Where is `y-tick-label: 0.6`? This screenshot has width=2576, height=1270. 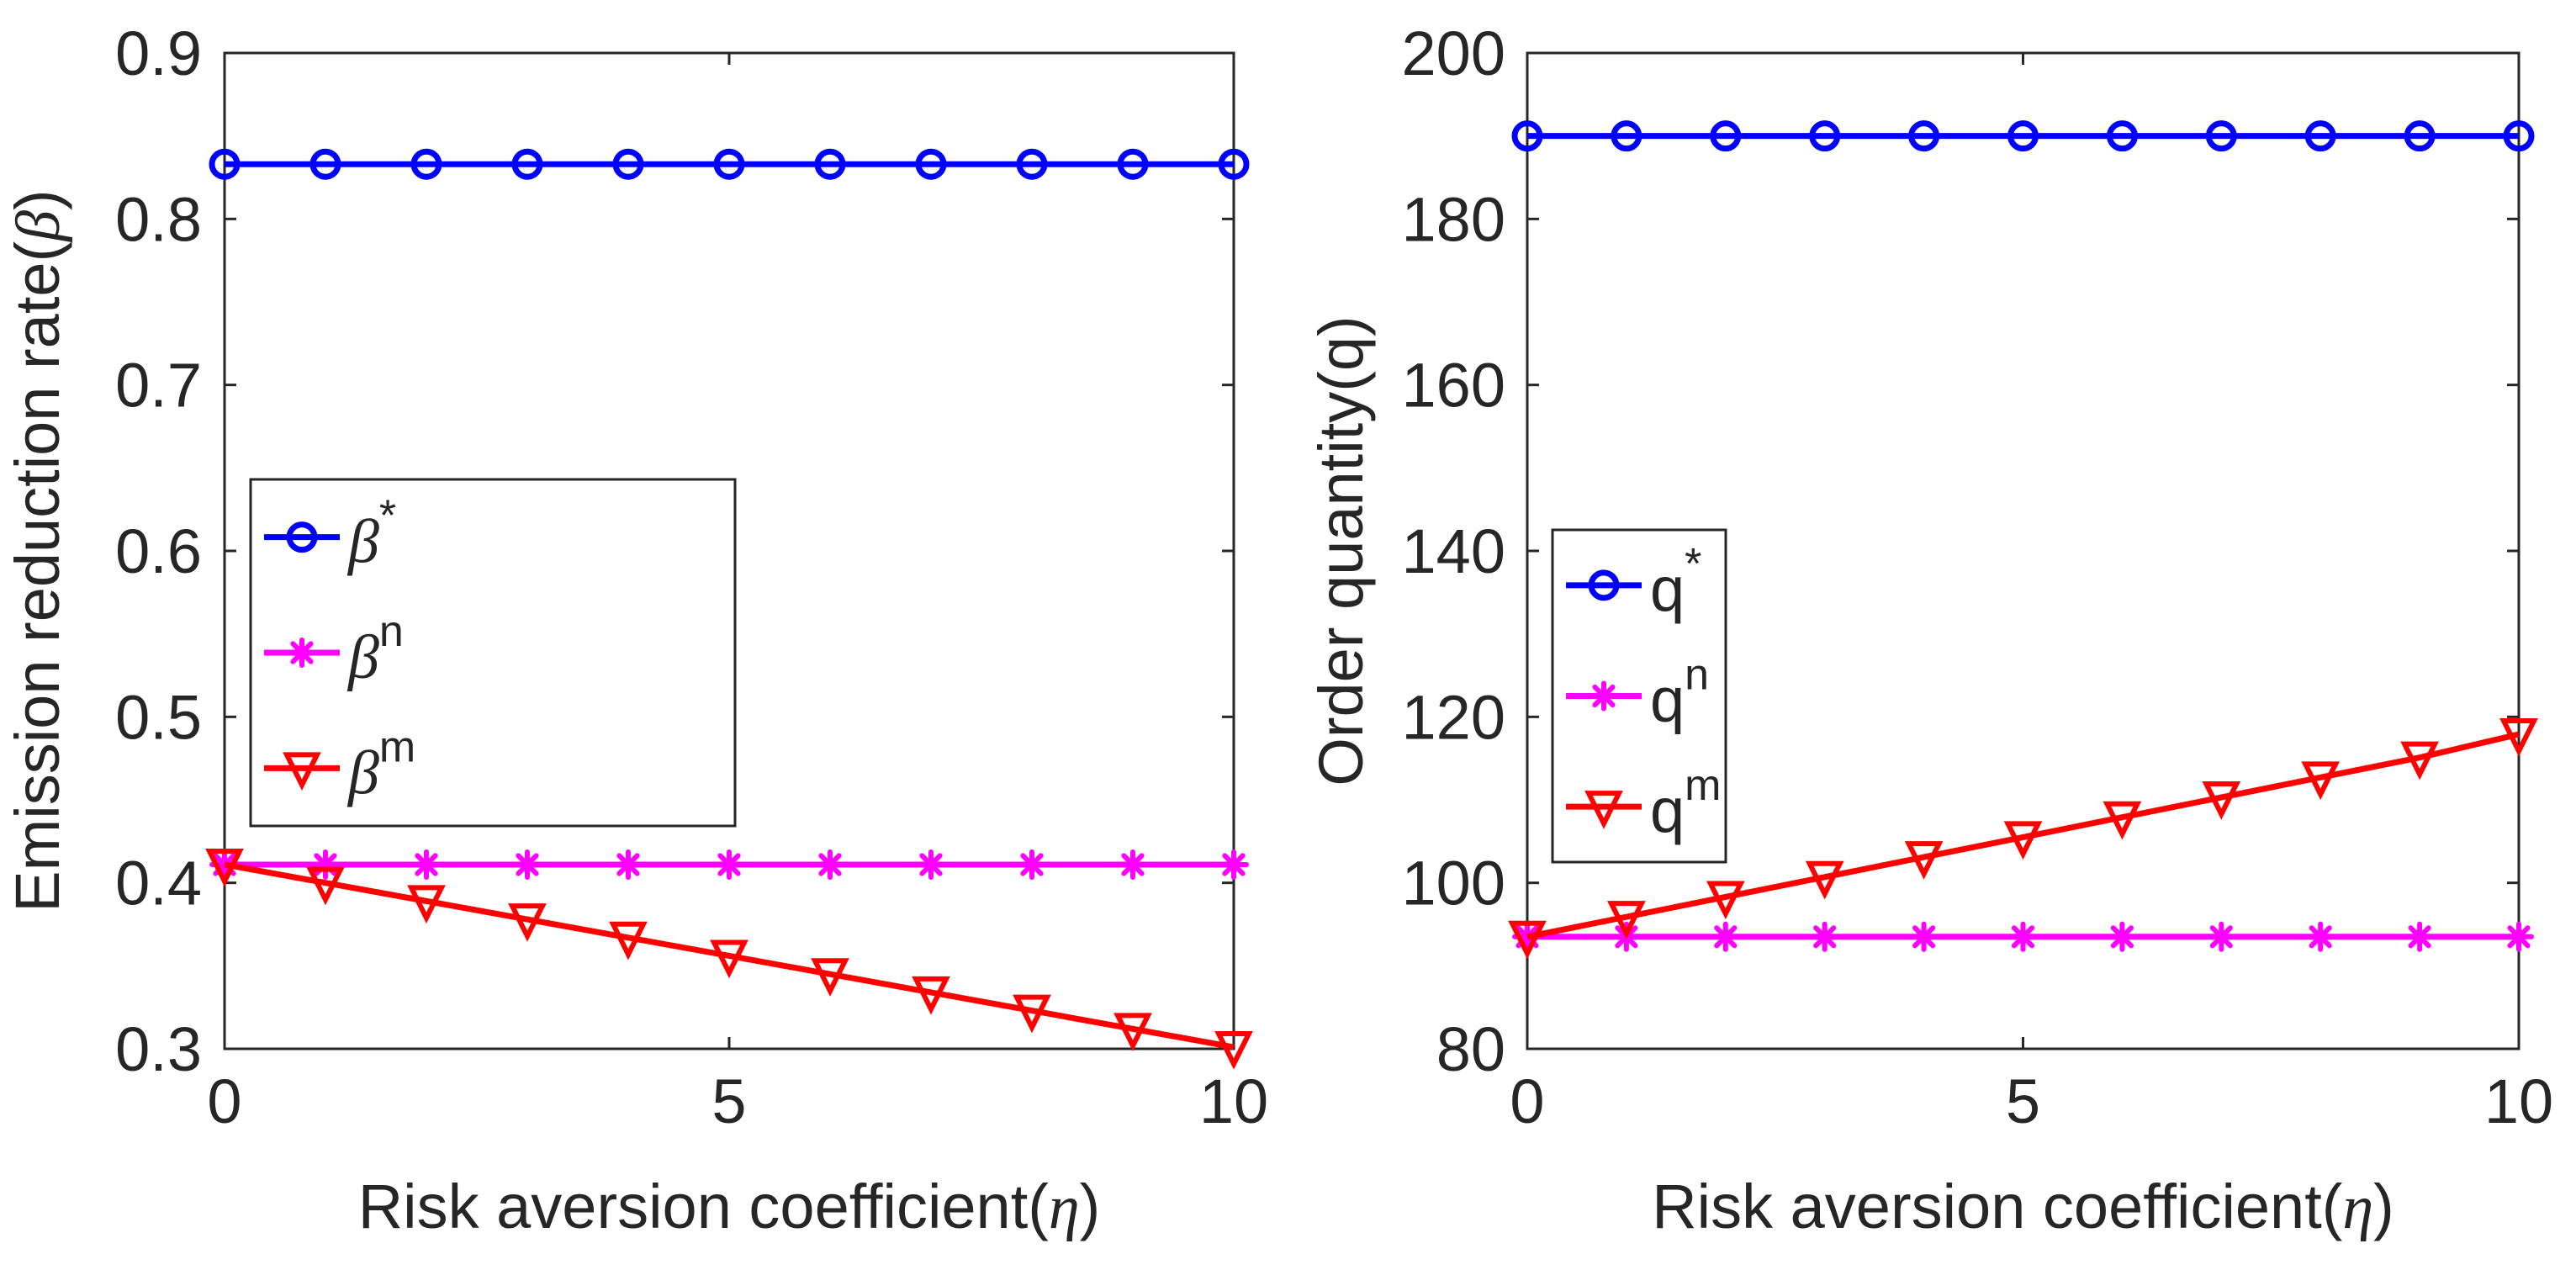
y-tick-label: 0.6 is located at coordinates (158, 551).